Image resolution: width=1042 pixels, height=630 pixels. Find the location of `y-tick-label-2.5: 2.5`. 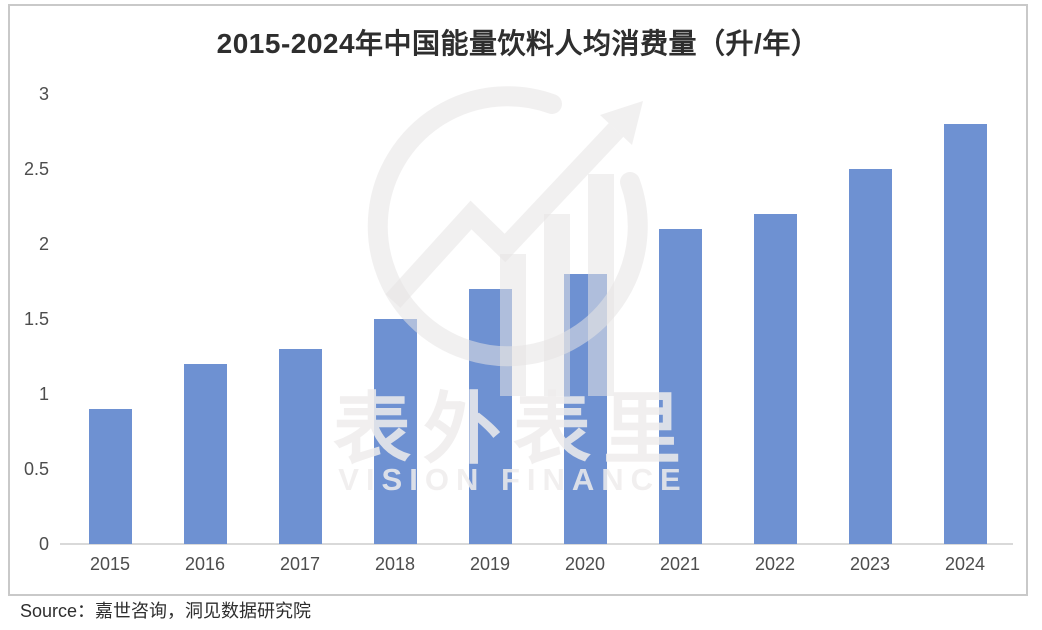

y-tick-label-2.5: 2.5 is located at coordinates (36, 169).